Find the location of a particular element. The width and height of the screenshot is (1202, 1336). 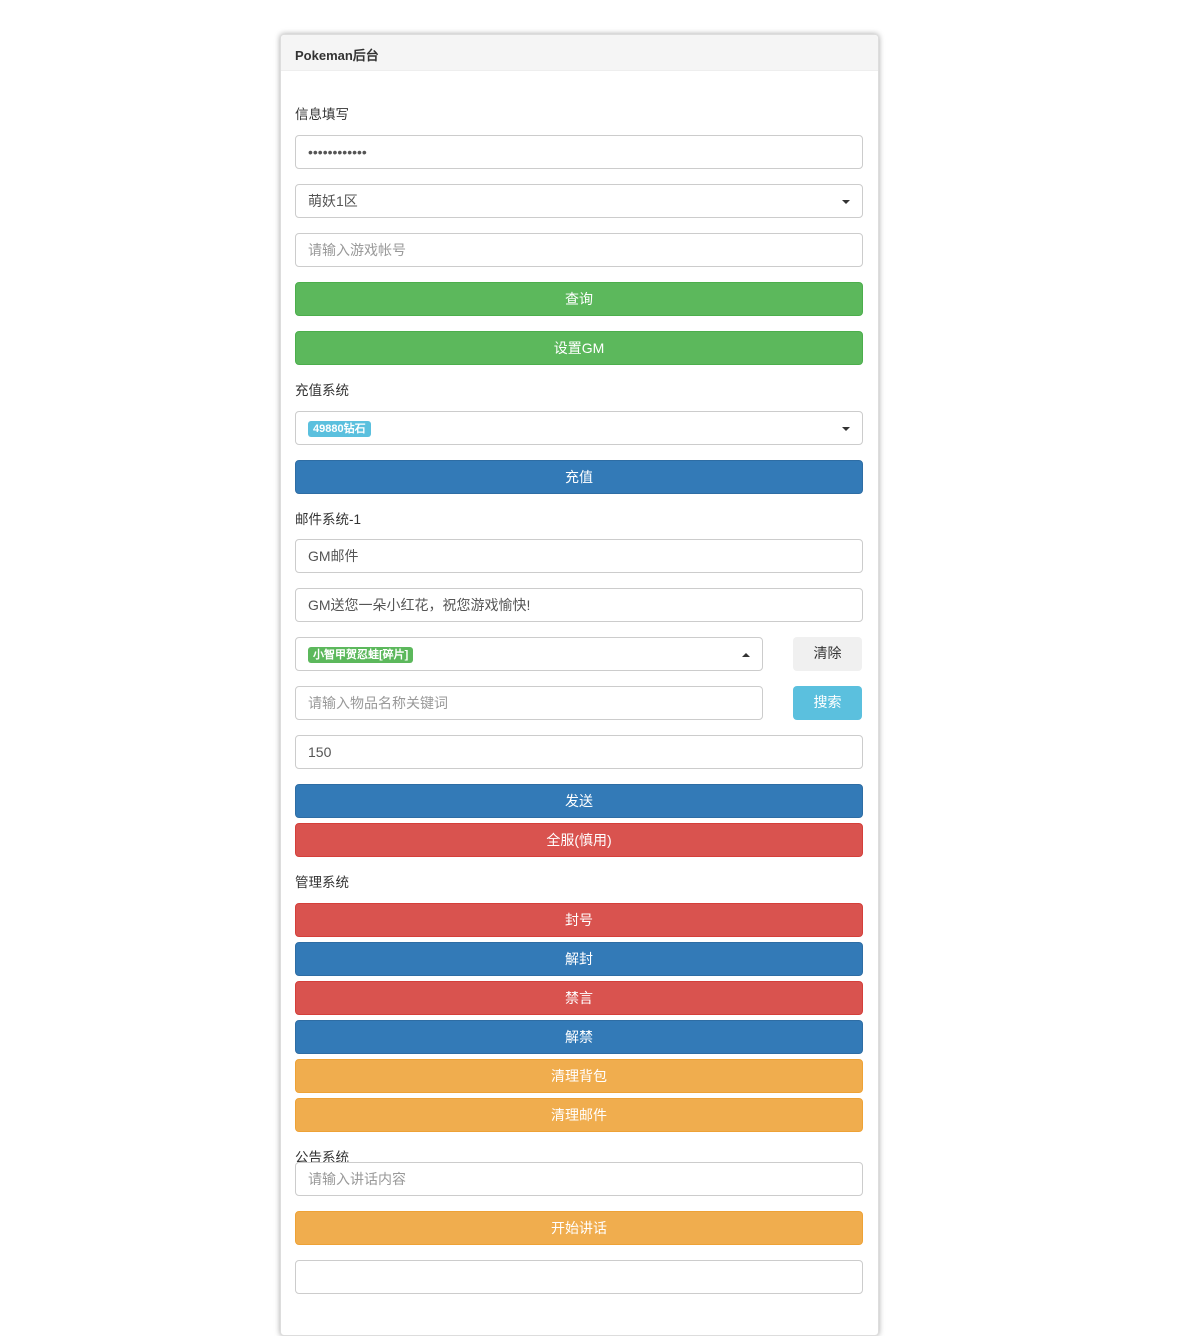

clear-bag-button: 清理背包 is located at coordinates (579, 1076).